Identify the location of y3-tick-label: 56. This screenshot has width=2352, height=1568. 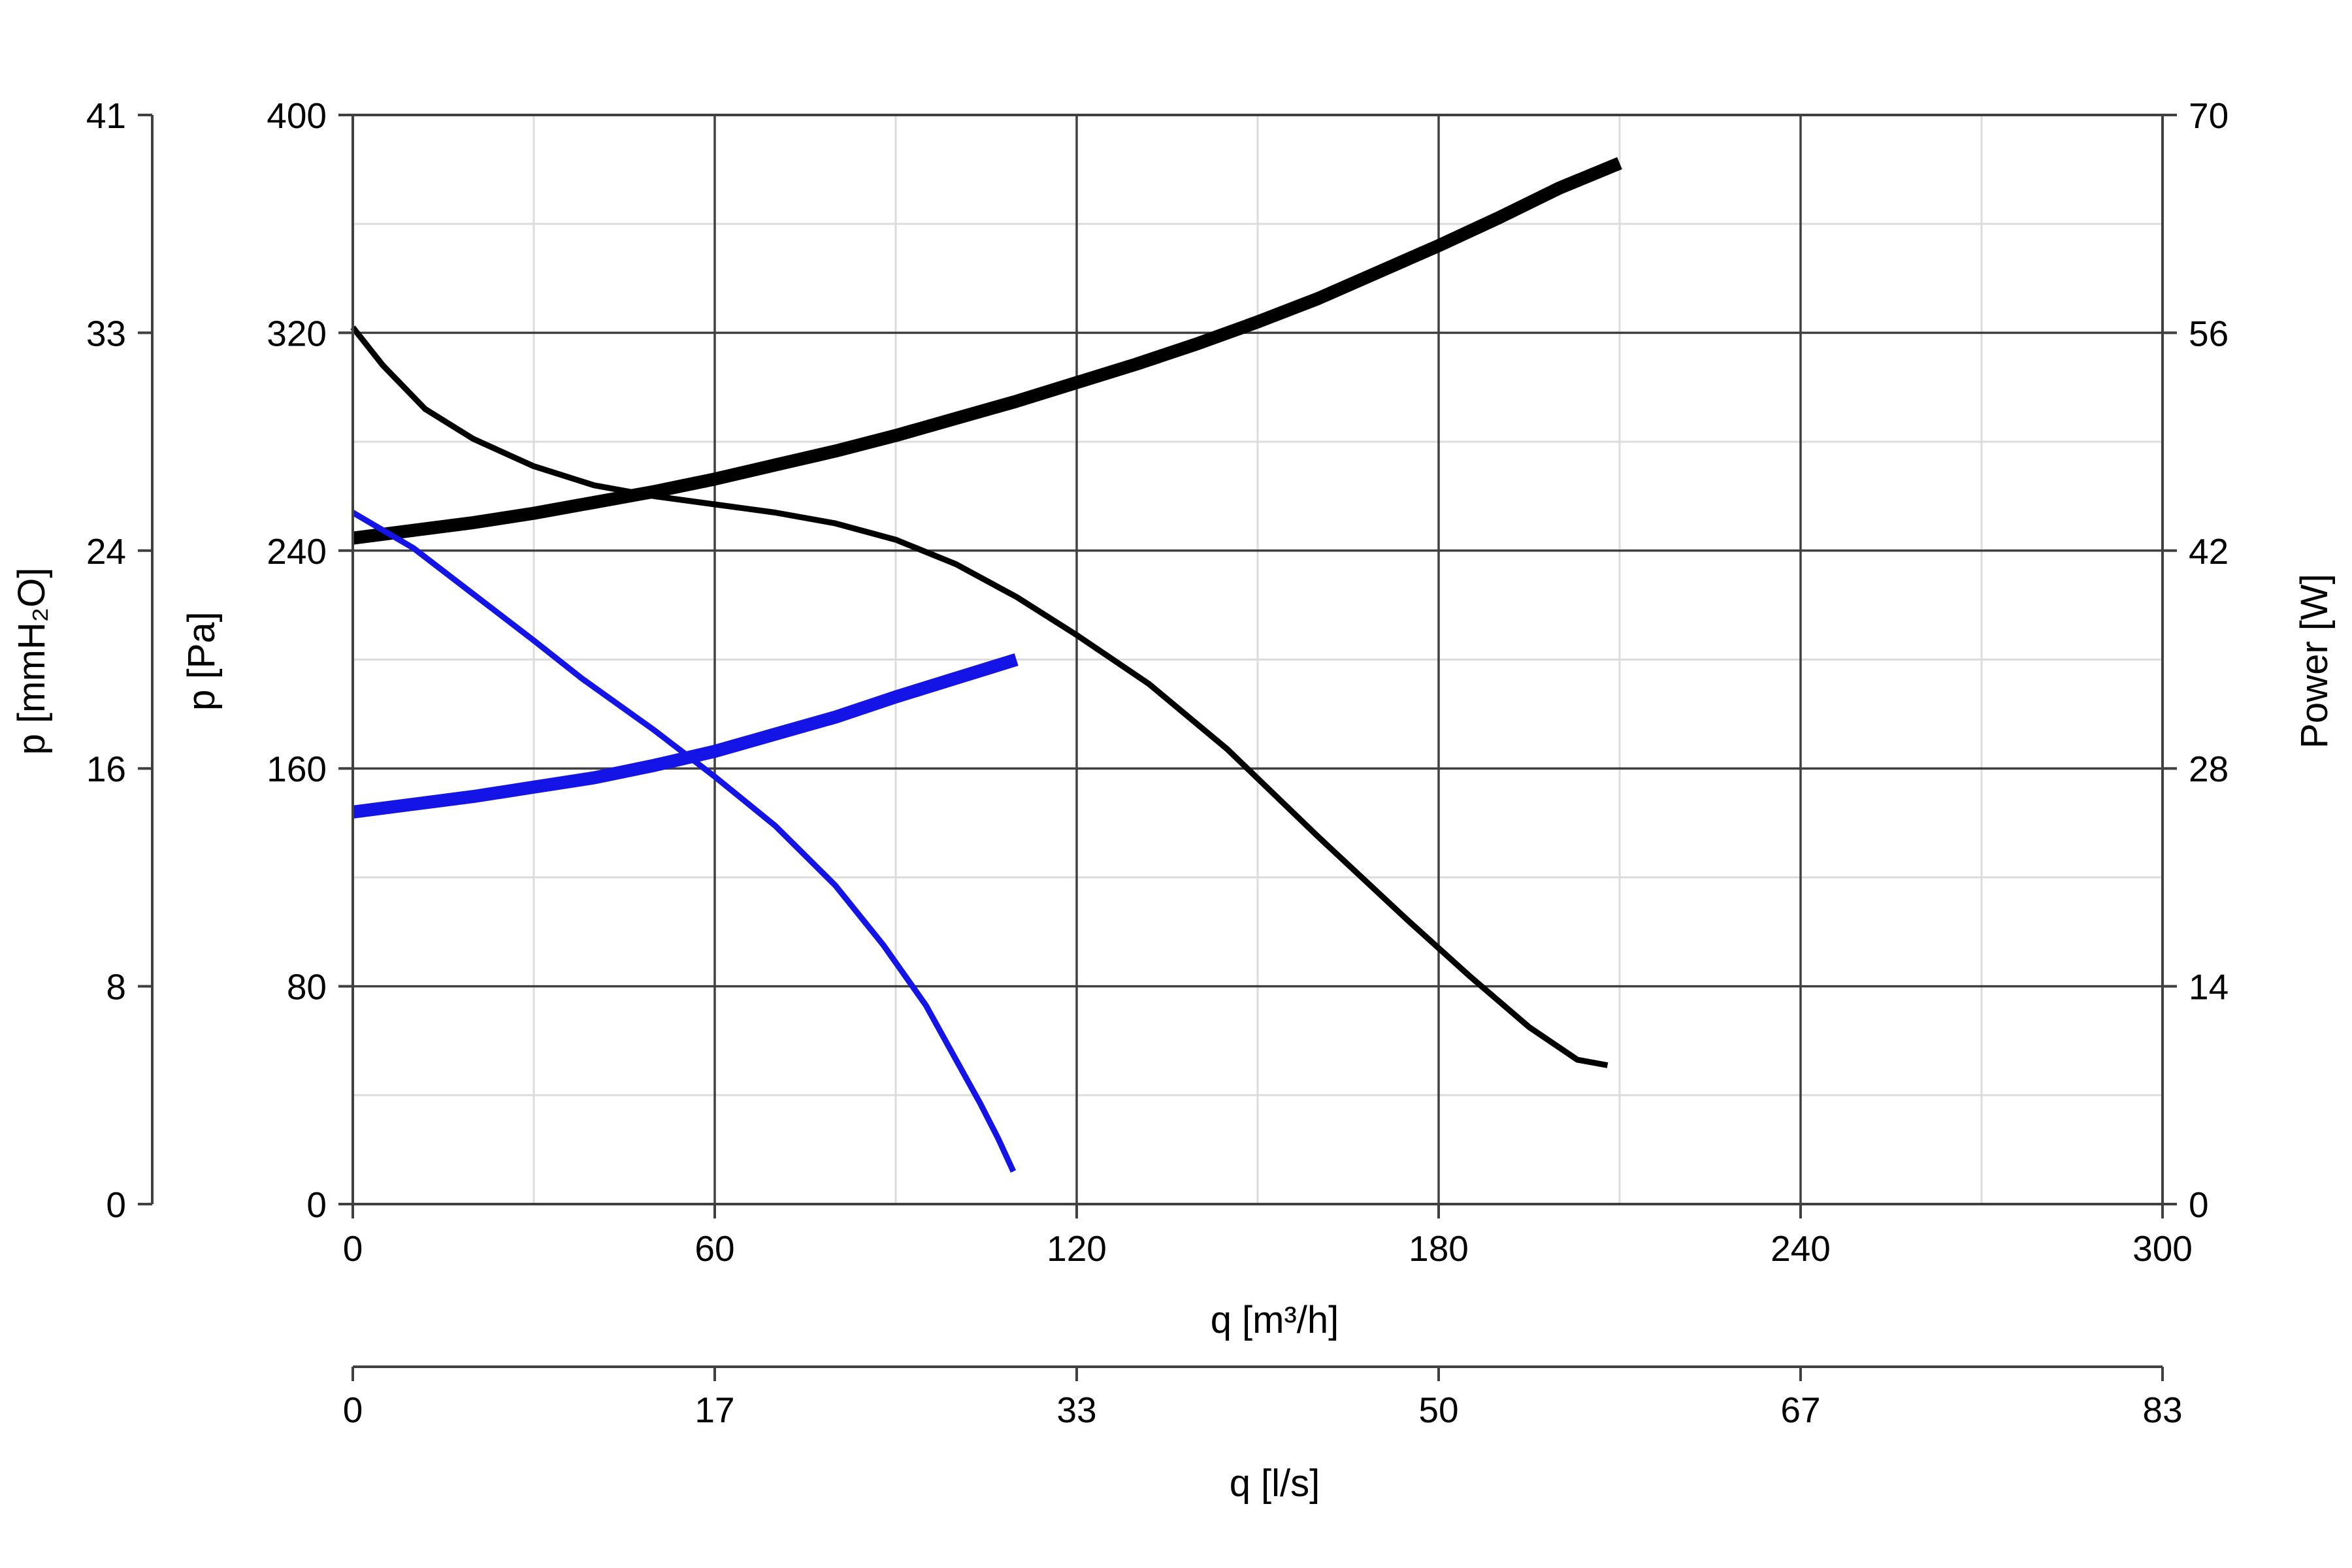
(2209, 333).